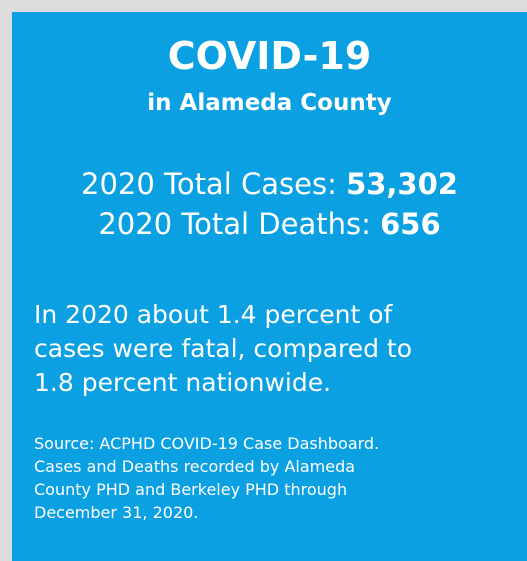 The height and width of the screenshot is (561, 527). What do you see at coordinates (213, 314) in the screenshot?
I see `body-line: In 2020 about 1.4 percent of` at bounding box center [213, 314].